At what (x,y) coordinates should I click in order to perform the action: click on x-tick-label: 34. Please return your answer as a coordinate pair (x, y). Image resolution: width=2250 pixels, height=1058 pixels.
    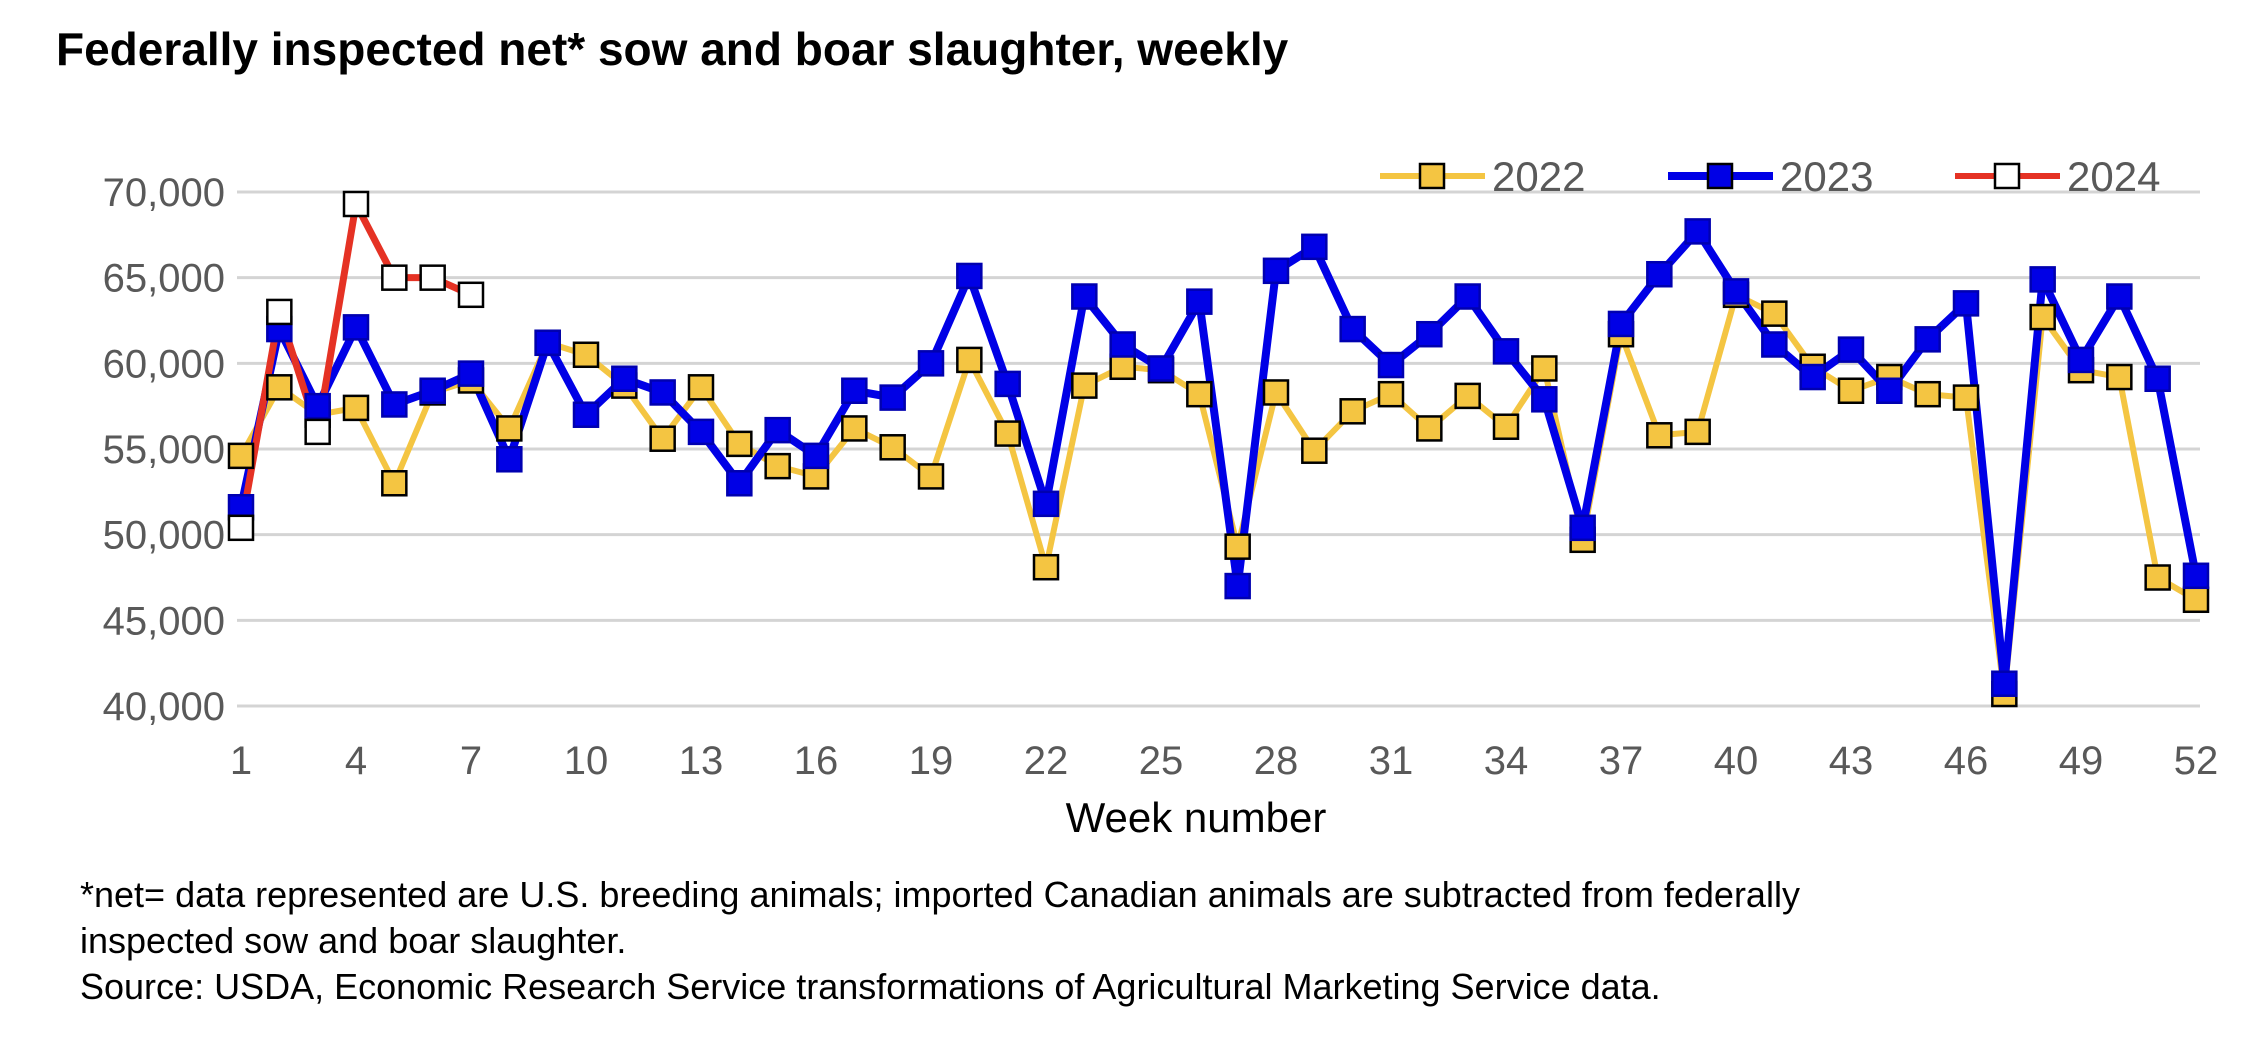
    Looking at the image, I should click on (1506, 761).